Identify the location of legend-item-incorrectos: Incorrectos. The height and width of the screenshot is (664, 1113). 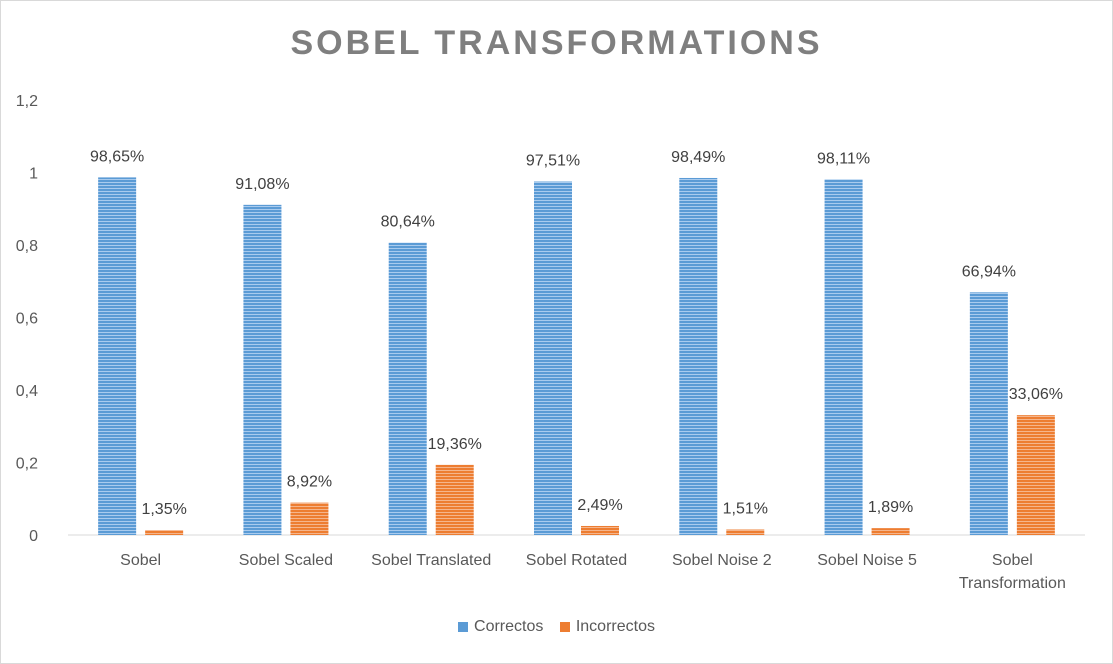
(607, 627).